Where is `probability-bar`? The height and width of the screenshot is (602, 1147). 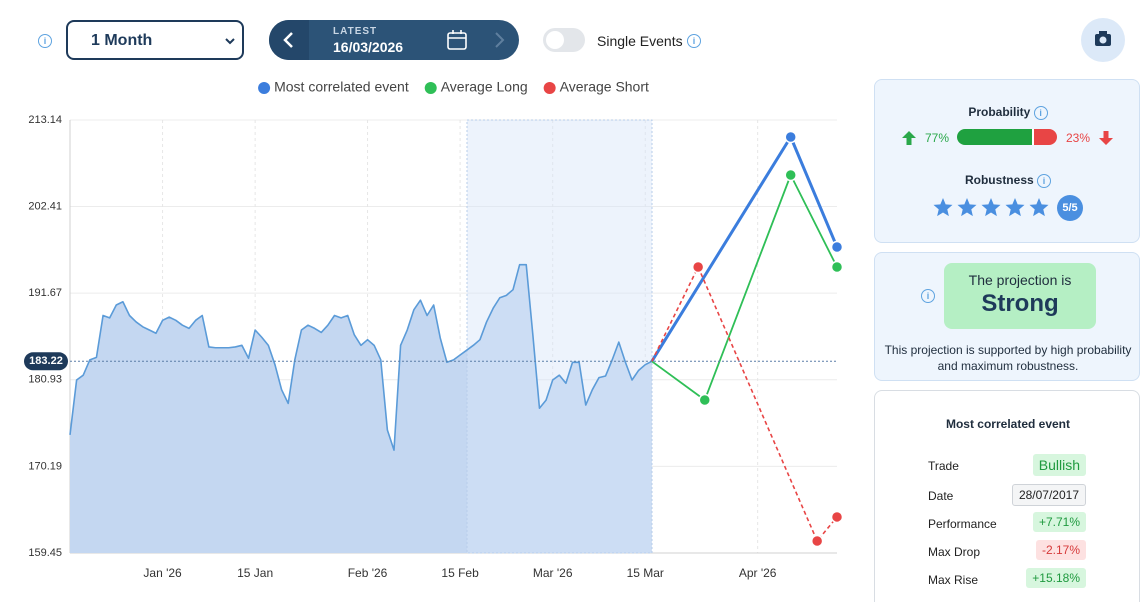
probability-bar is located at coordinates (1007, 137).